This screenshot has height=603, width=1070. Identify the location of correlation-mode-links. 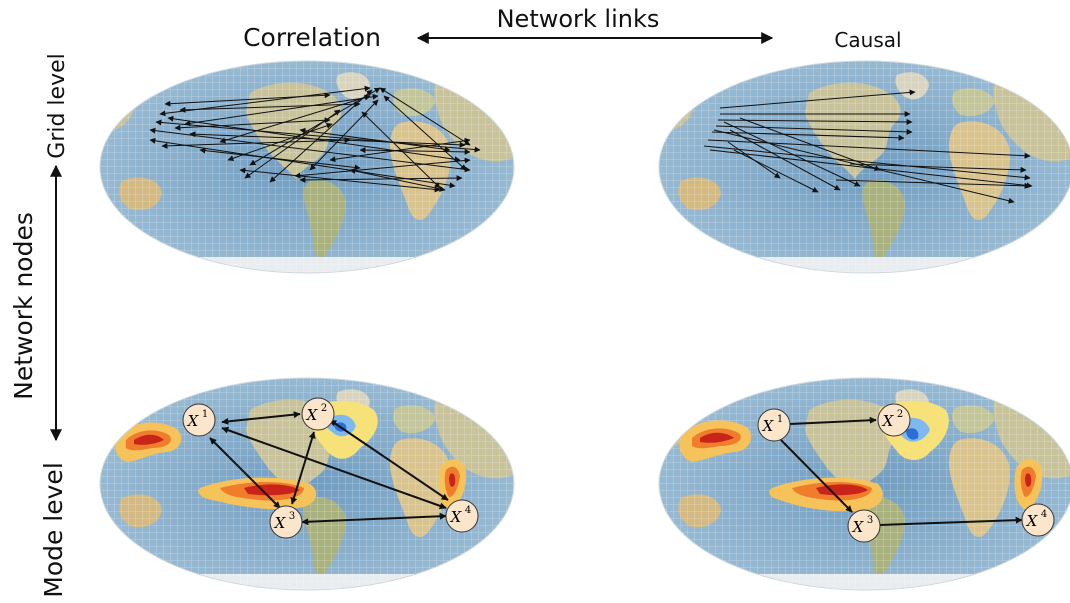
(329, 468).